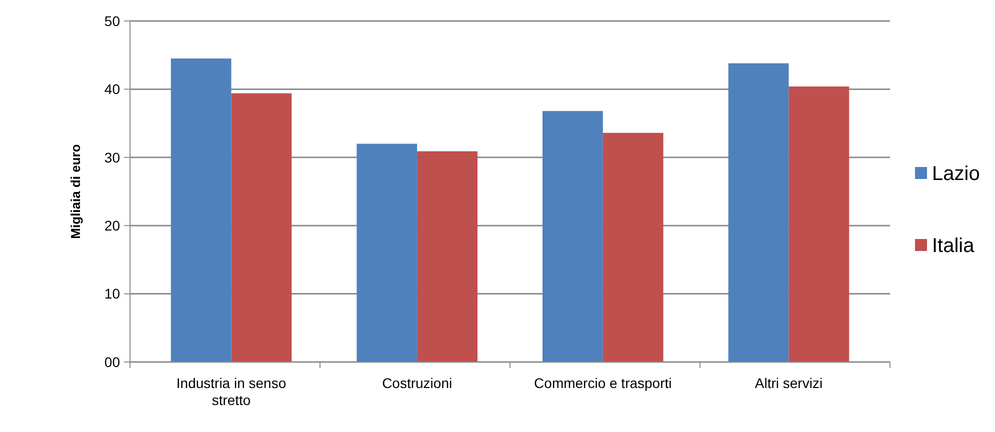 Image resolution: width=995 pixels, height=432 pixels. Describe the element at coordinates (603, 383) in the screenshot. I see `x-tick-label: Commercio e trasporti` at that location.